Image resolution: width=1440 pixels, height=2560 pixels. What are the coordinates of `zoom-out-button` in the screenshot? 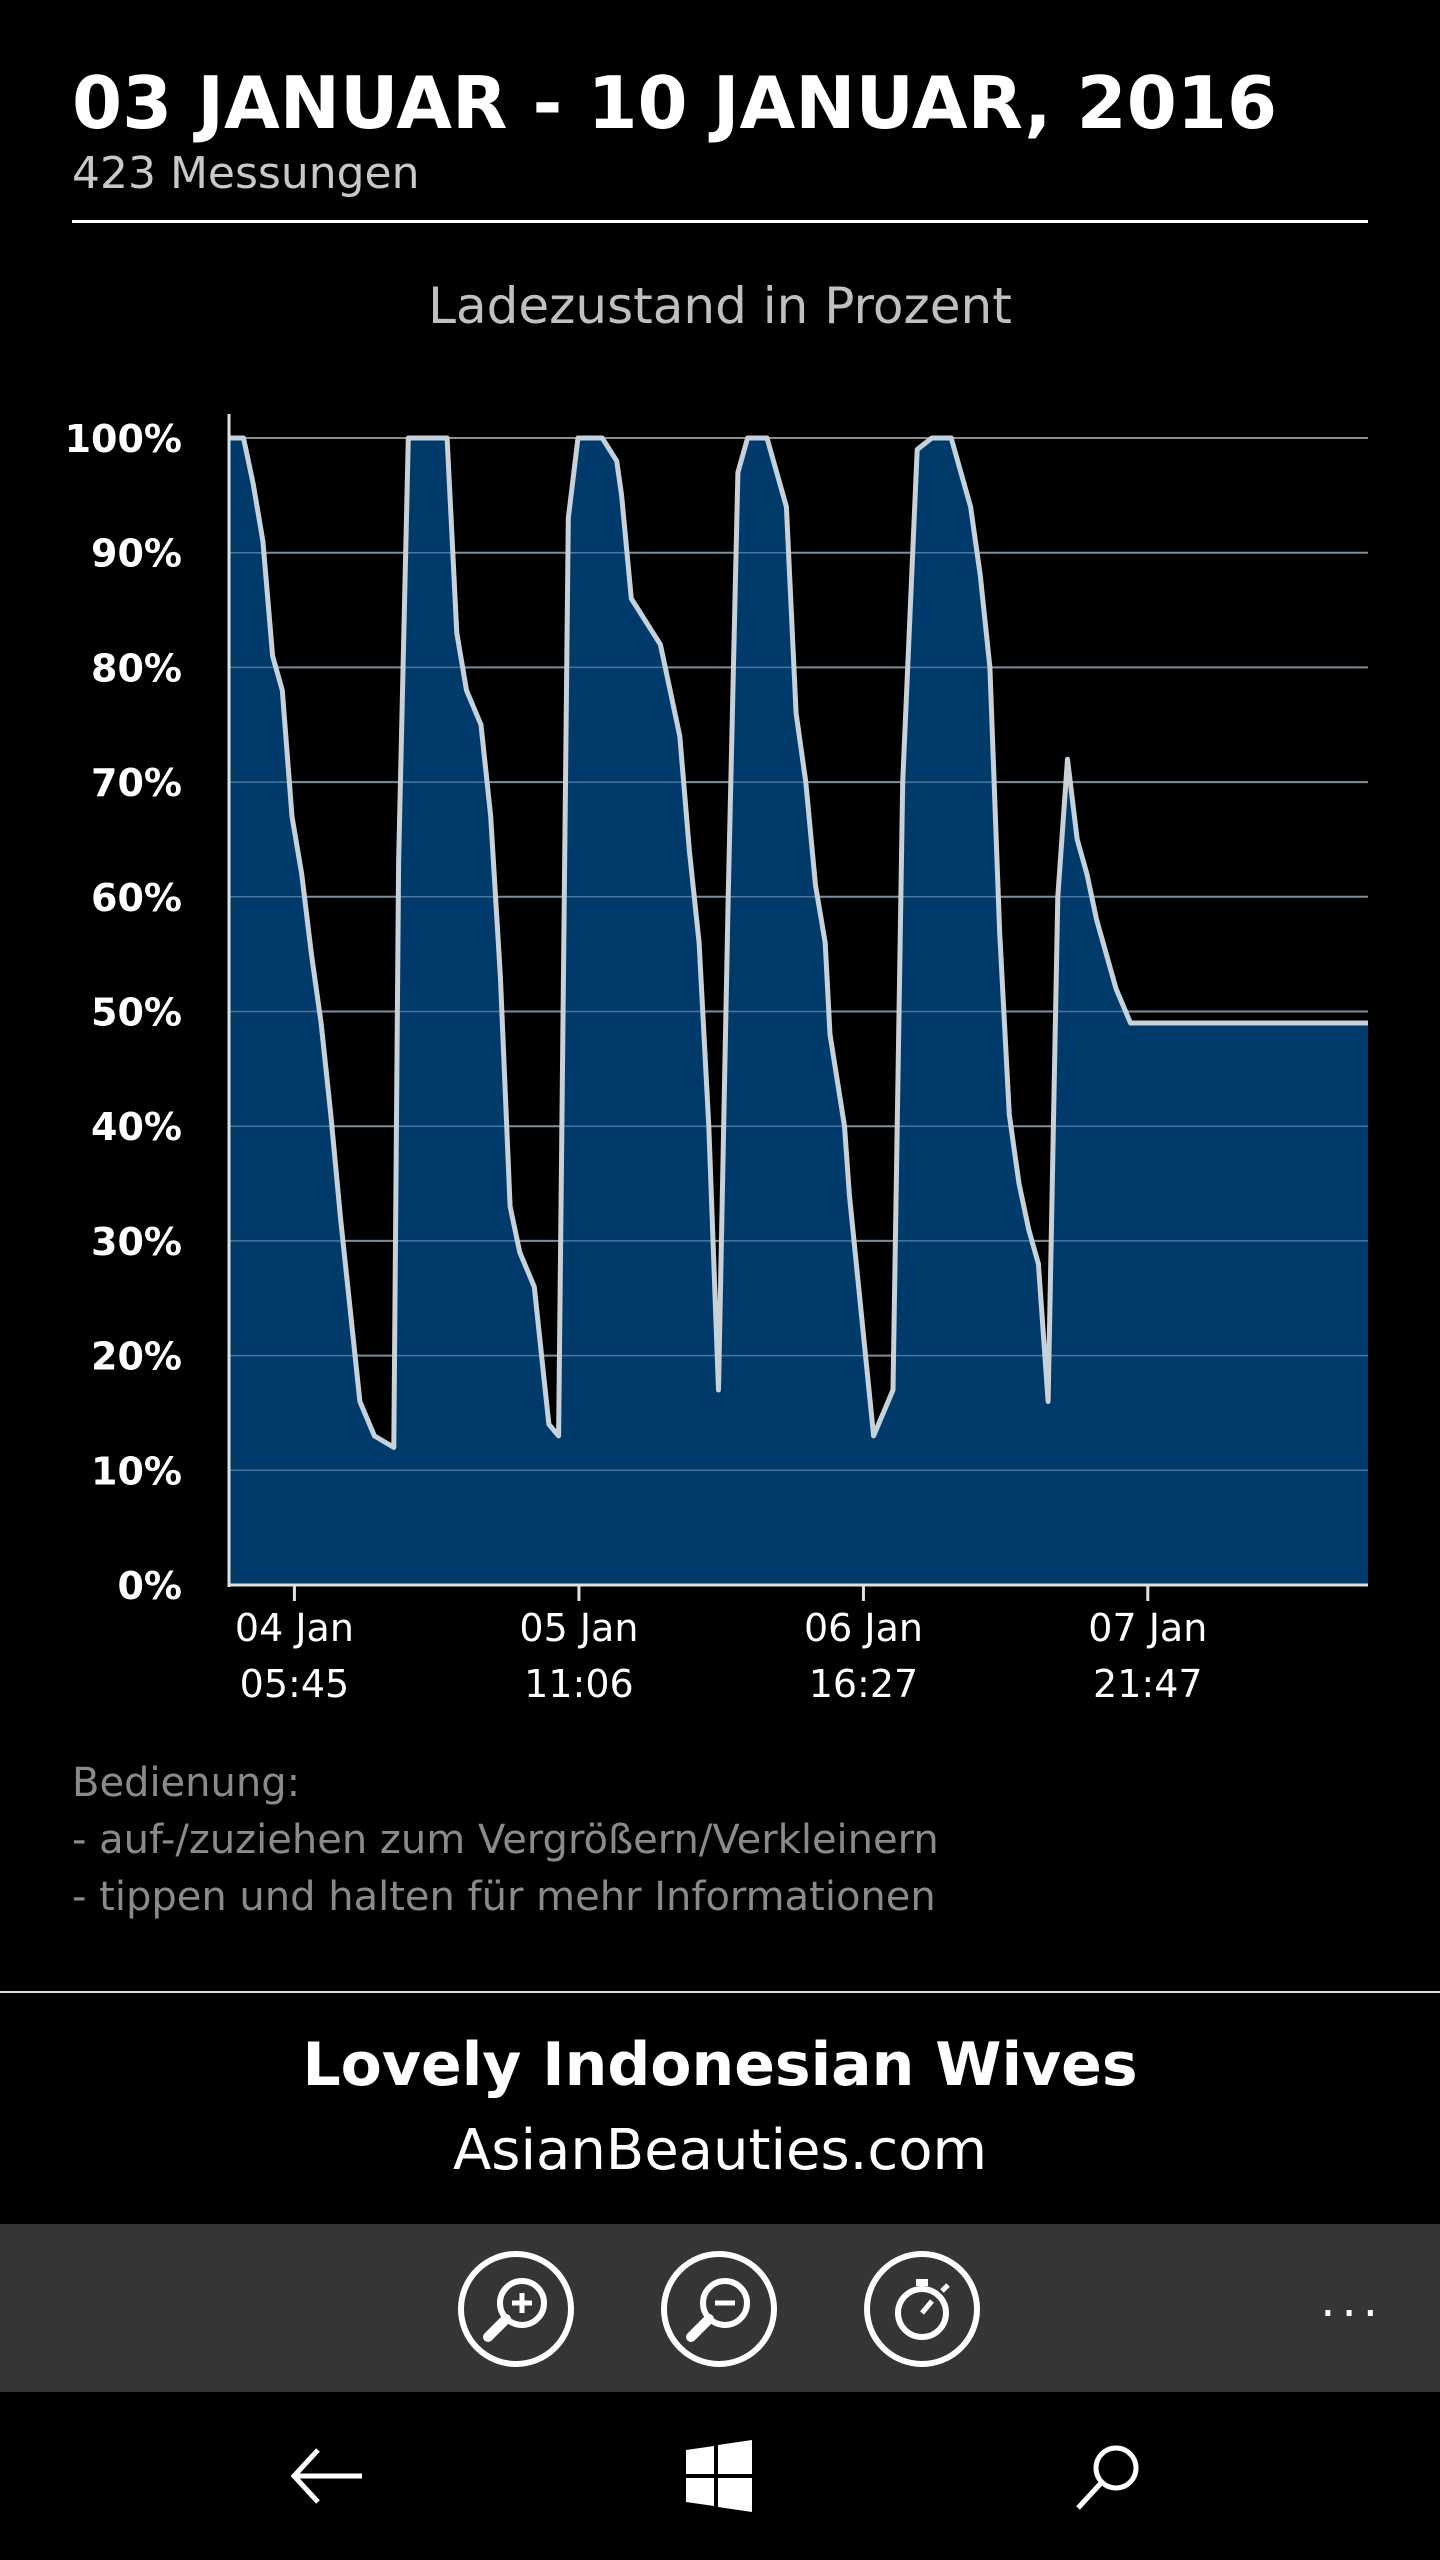 It's located at (719, 2309).